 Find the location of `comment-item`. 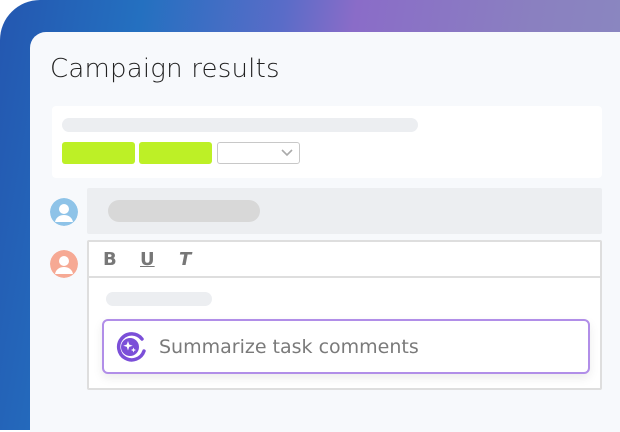

comment-item is located at coordinates (344, 211).